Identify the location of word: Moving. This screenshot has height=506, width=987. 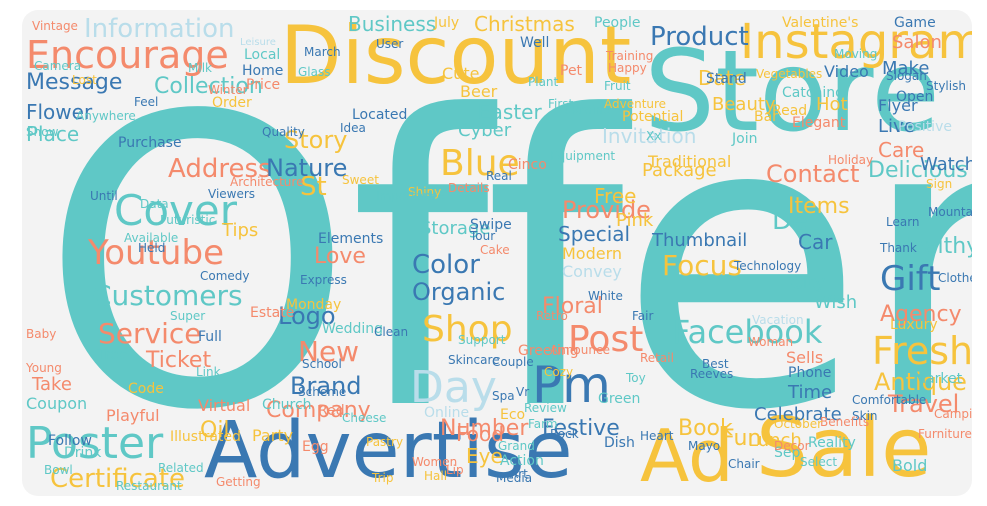
(856, 54).